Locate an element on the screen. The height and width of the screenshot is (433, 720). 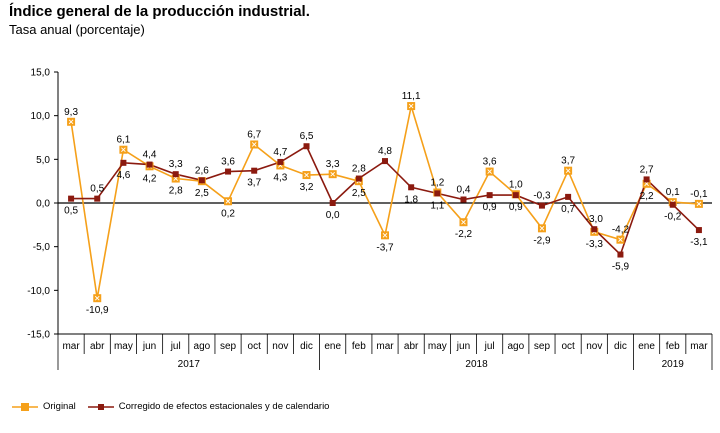
y-tick-label: 5,0 is located at coordinates (43, 160).